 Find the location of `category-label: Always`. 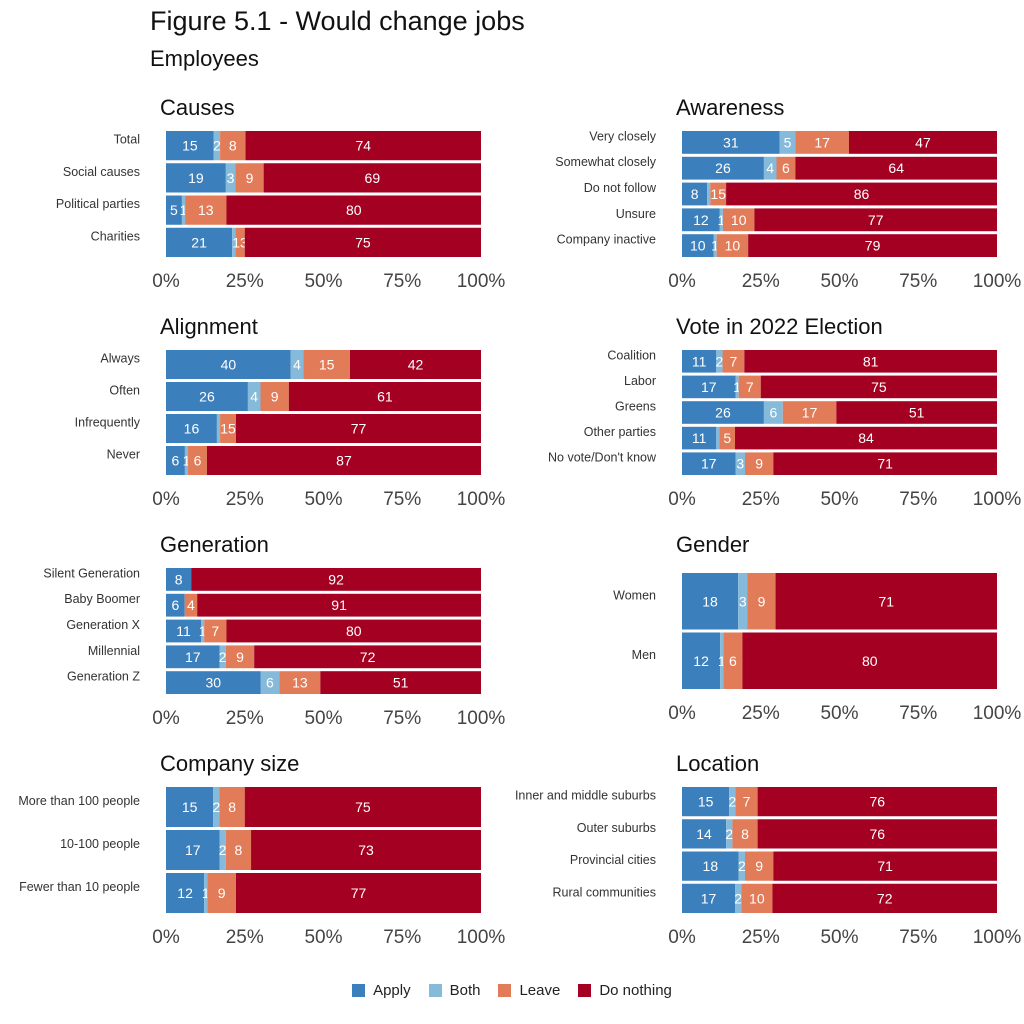

category-label: Always is located at coordinates (120, 359).